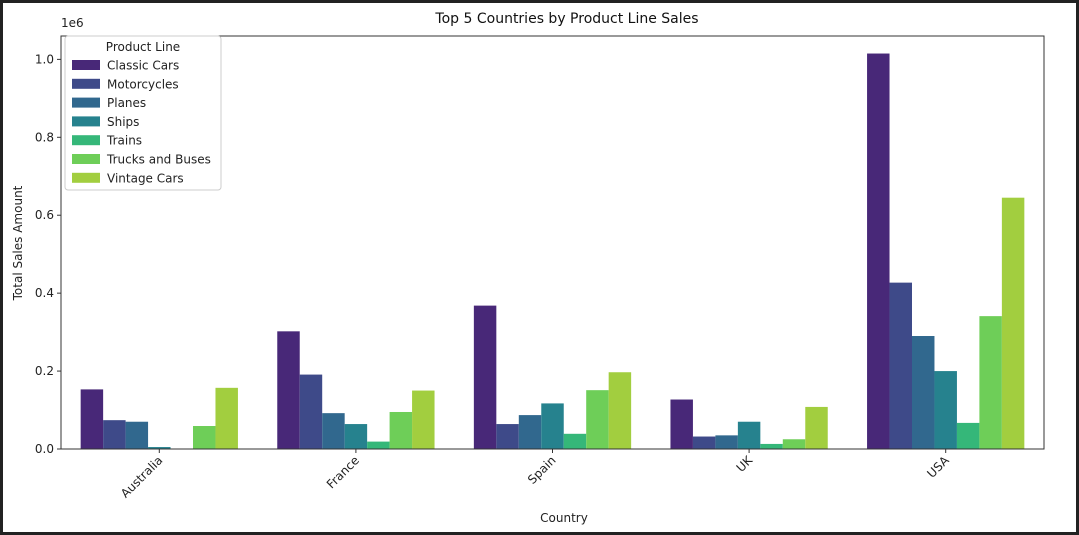 Image resolution: width=1079 pixels, height=535 pixels. What do you see at coordinates (968, 435) in the screenshot?
I see `bar-usa-trains` at bounding box center [968, 435].